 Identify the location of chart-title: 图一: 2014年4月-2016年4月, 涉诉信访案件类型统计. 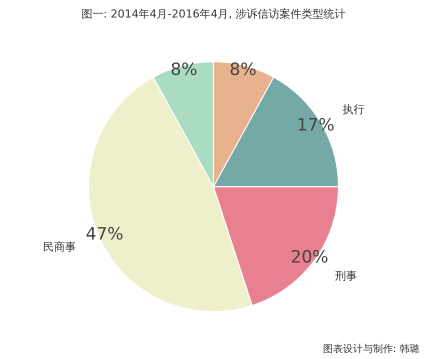
(213, 14).